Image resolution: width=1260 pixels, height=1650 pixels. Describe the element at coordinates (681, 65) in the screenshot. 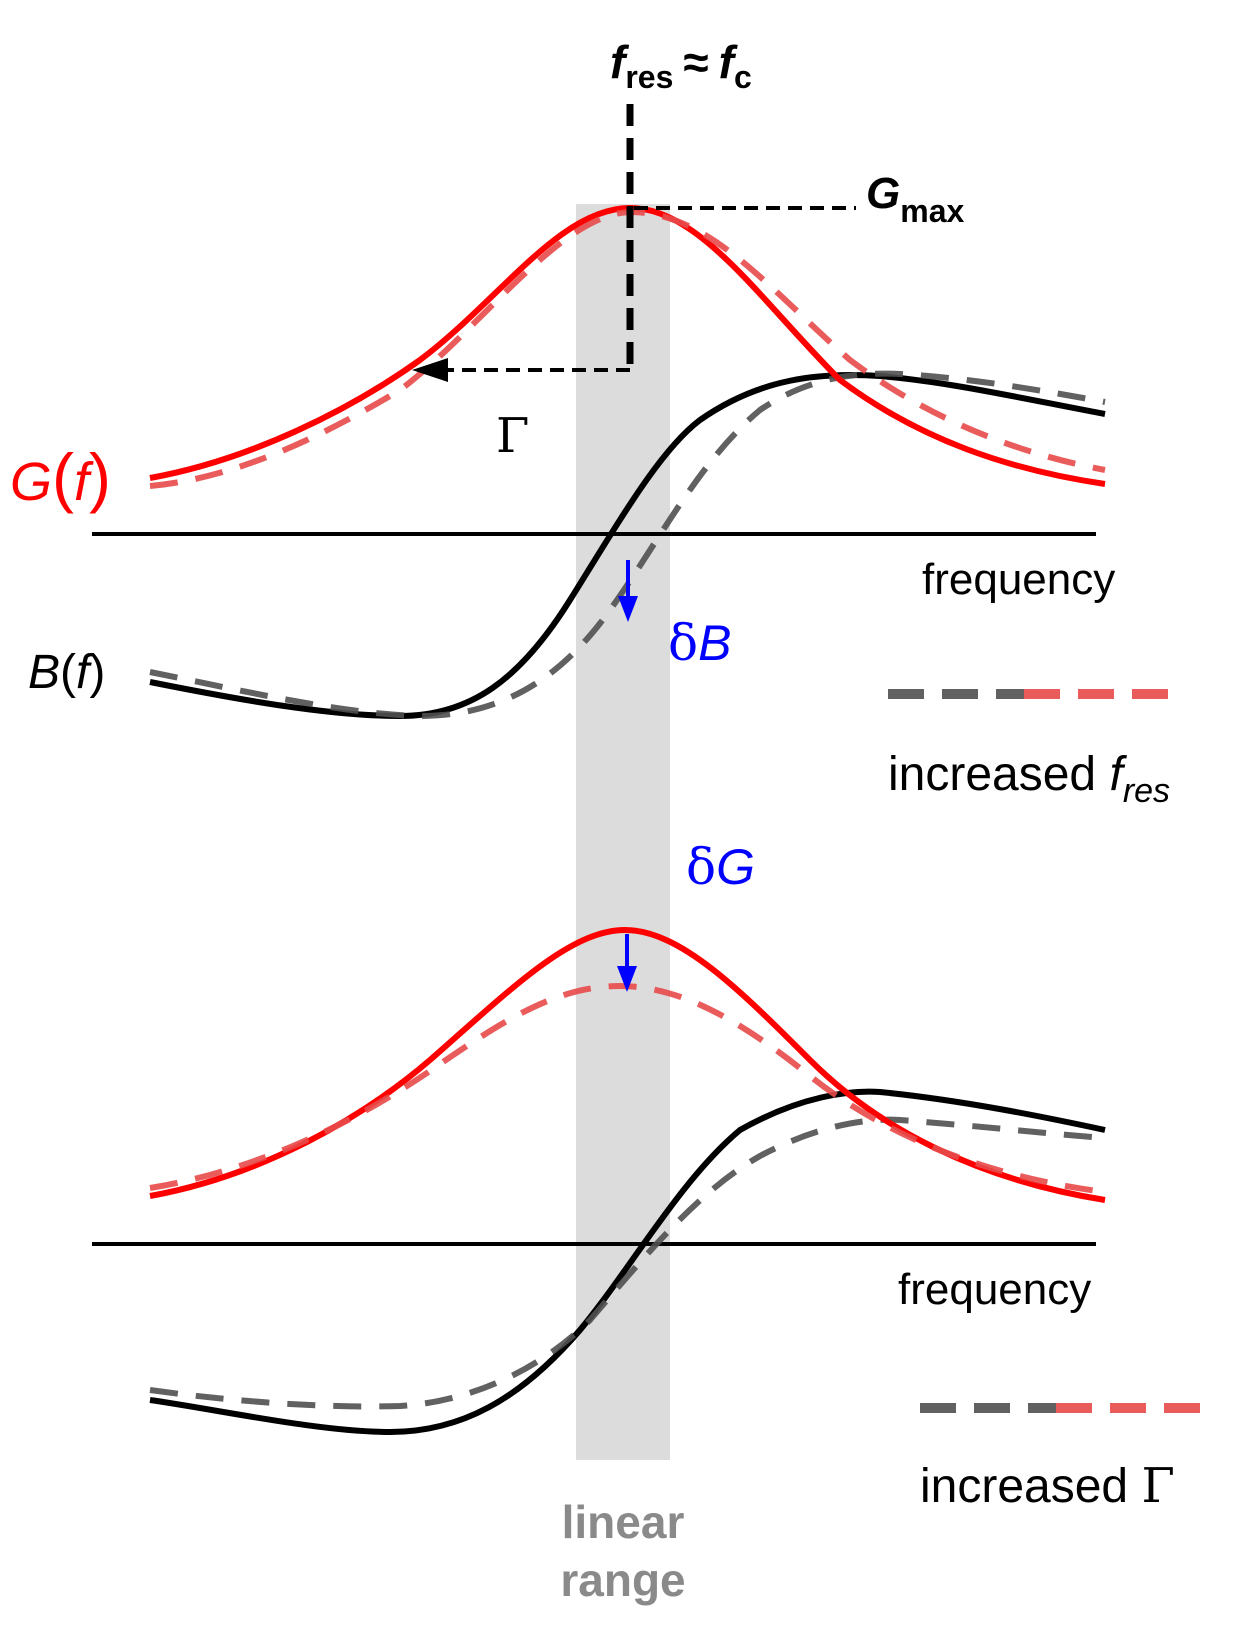

I see `fres-label: fres ≈ fc` at that location.